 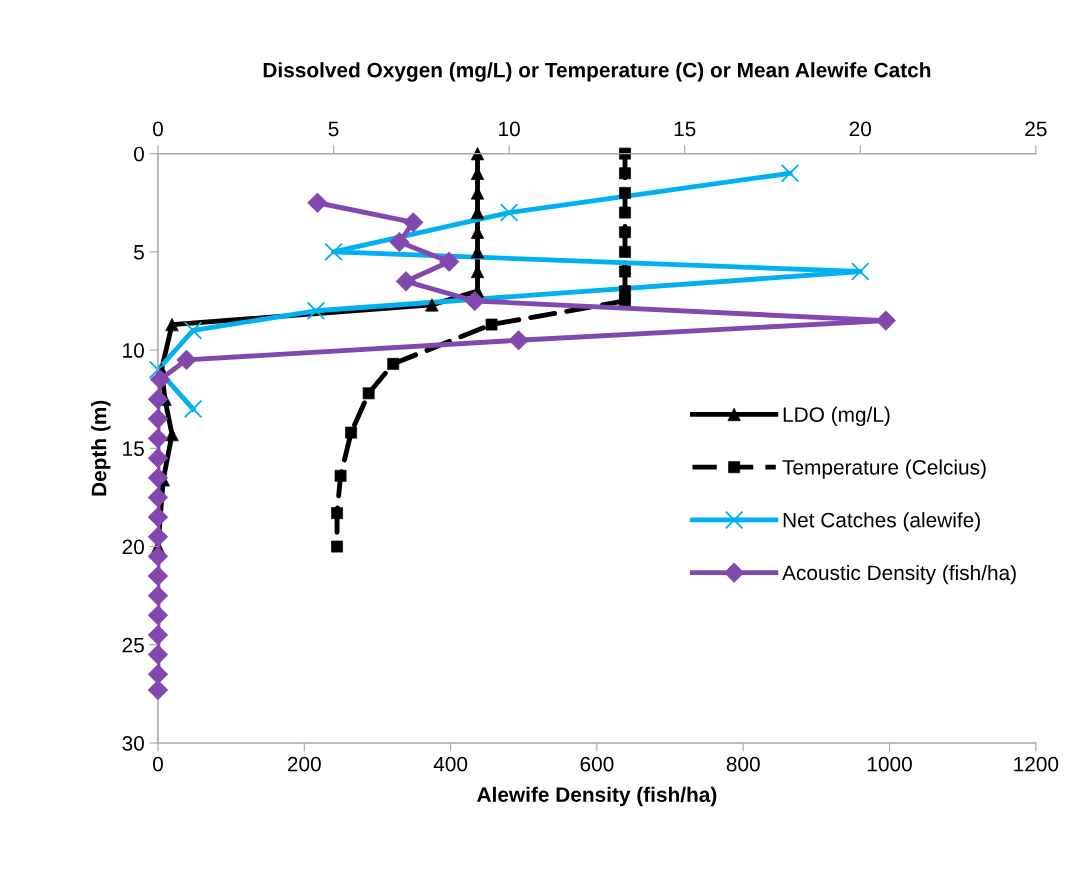 What do you see at coordinates (133, 449) in the screenshot?
I see `y-tick-label: 15` at bounding box center [133, 449].